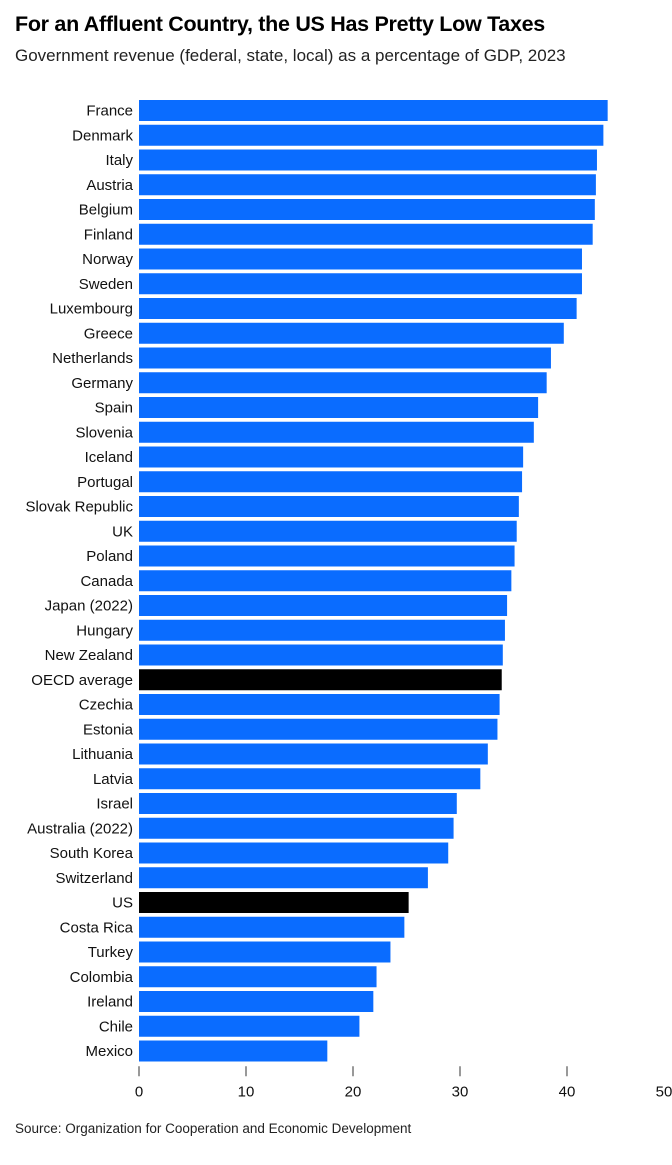 The image size is (672, 1165). What do you see at coordinates (106, 705) in the screenshot?
I see `category-label-czechia: Czechia` at bounding box center [106, 705].